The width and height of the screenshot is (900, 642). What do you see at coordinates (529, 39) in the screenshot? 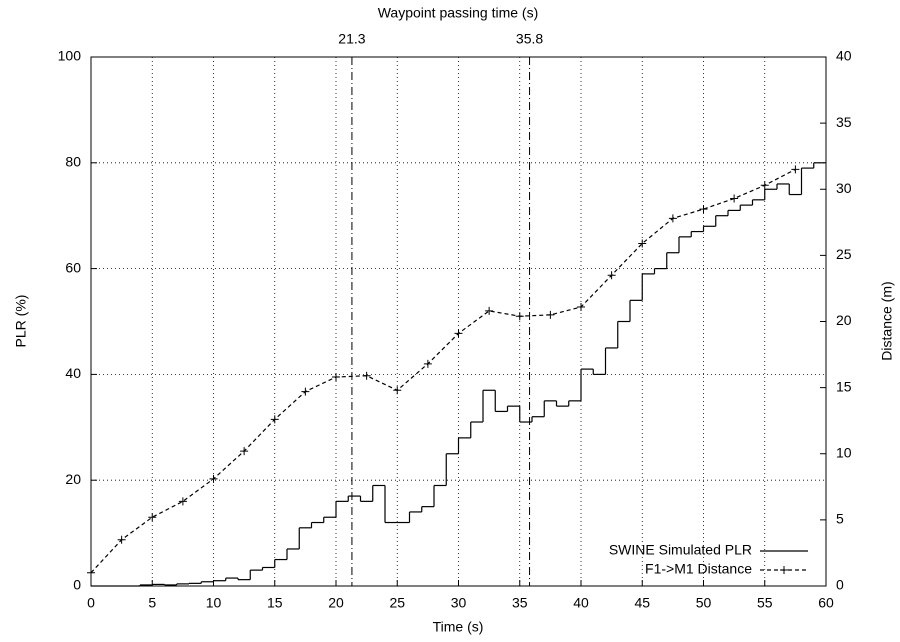
I see `x2-tick-label: 35.8` at bounding box center [529, 39].